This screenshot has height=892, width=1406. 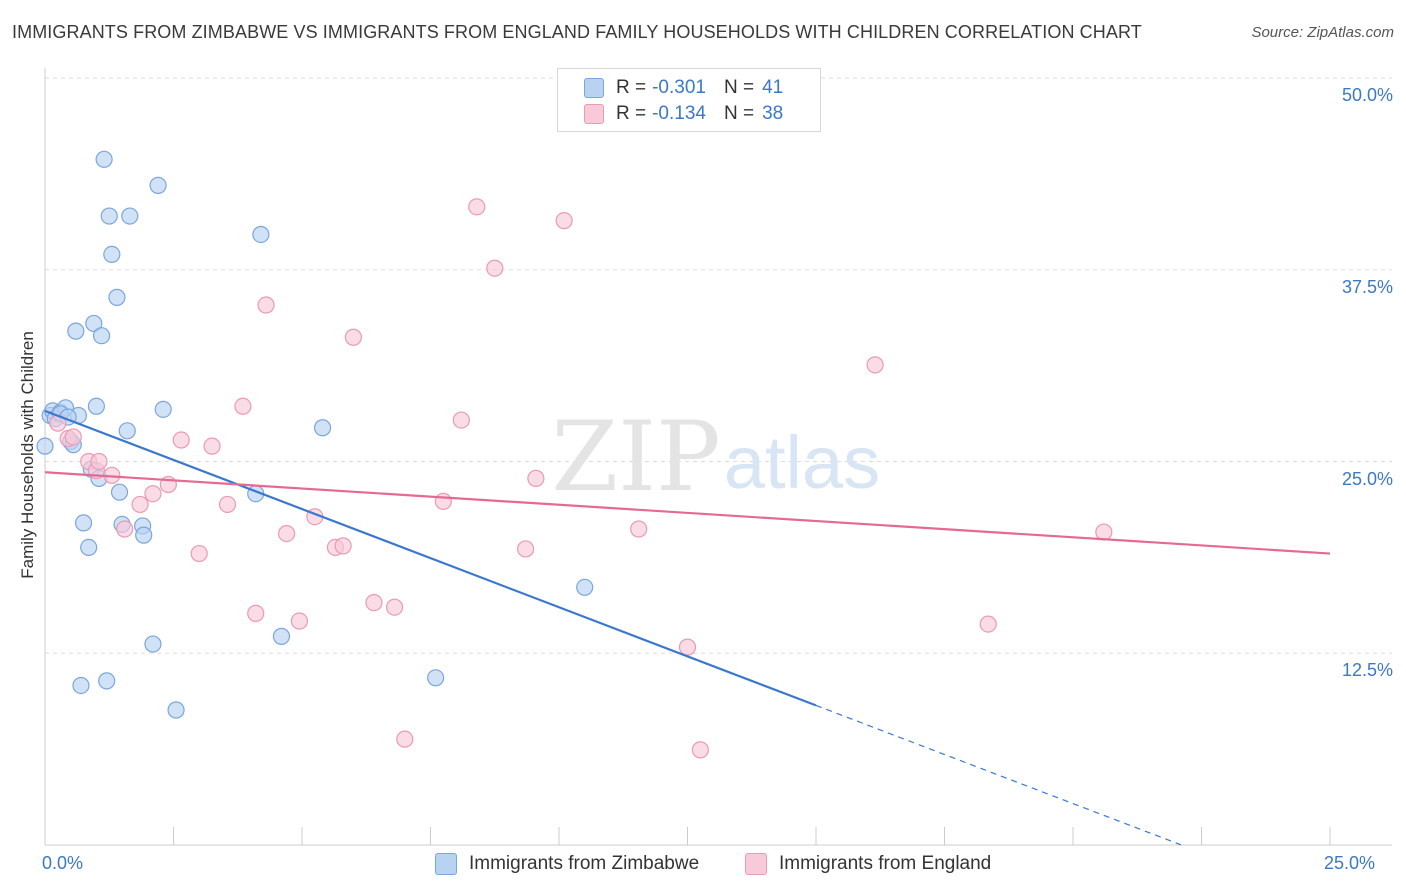 I want to click on england-legend-label: Immigrants from England, so click(x=885, y=863).